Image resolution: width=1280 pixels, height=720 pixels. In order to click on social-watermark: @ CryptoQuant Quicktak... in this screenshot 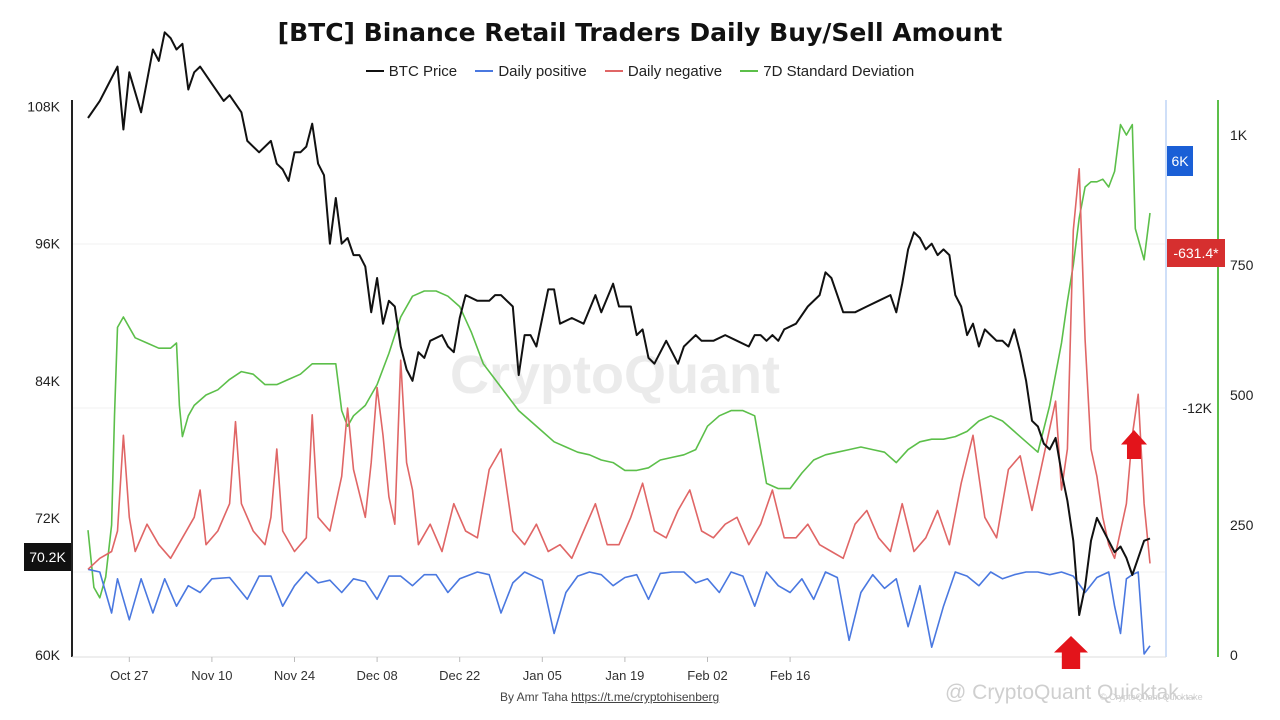, I will do `click(1071, 692)`.